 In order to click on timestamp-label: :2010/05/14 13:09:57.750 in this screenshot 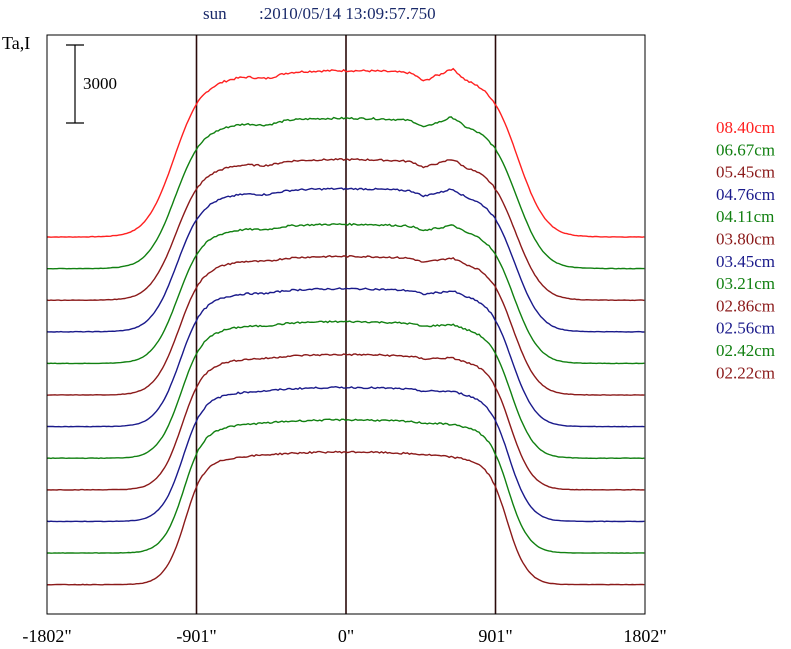, I will do `click(347, 13)`.